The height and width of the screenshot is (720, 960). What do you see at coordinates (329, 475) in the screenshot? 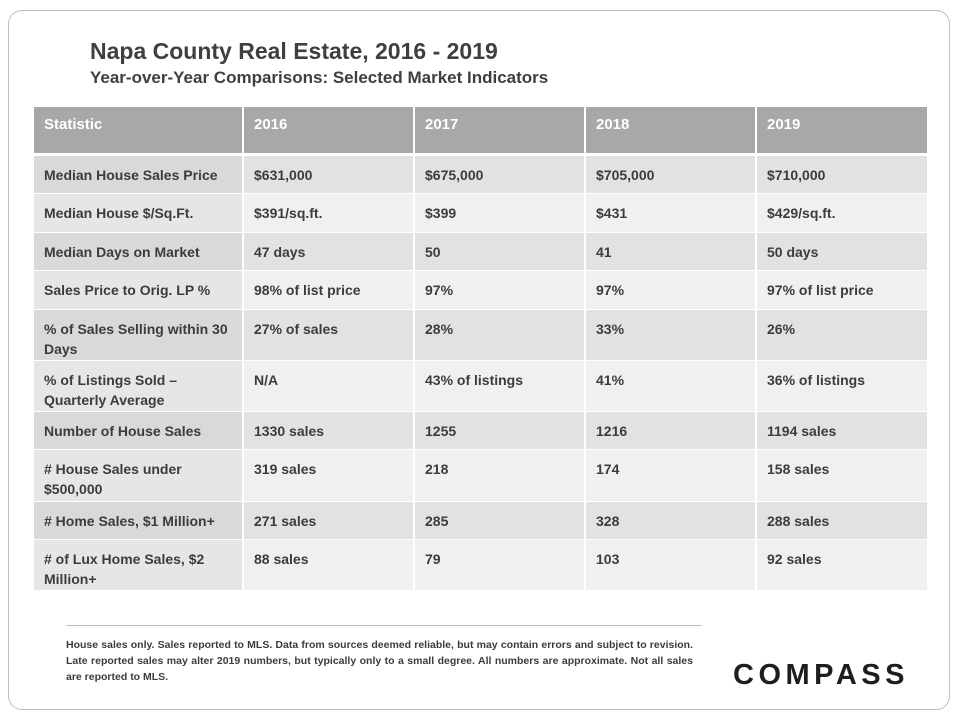
I see `table-cell: 319 sales` at bounding box center [329, 475].